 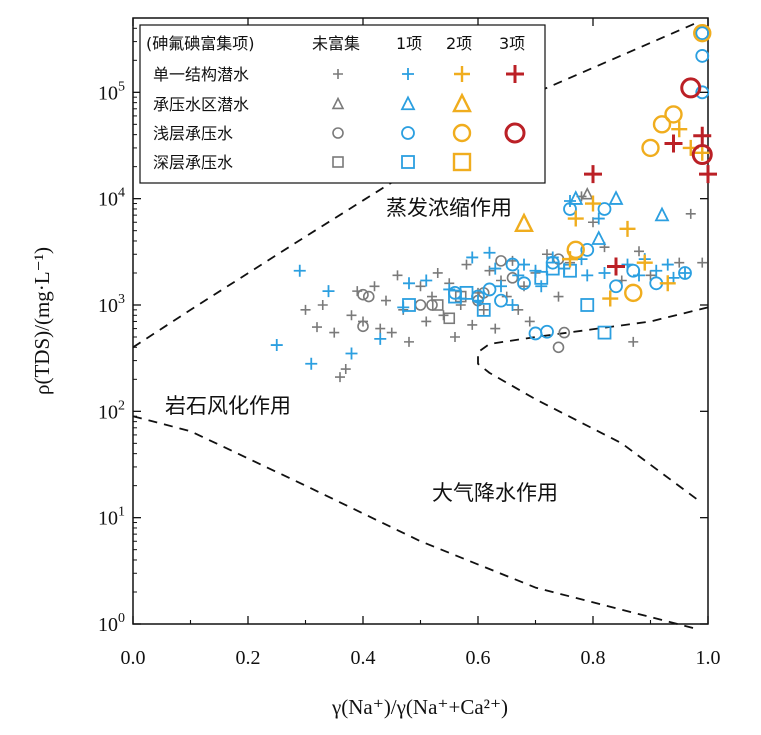 What do you see at coordinates (111, 91) in the screenshot?
I see `y-tick-label-5: 10⁵` at bounding box center [111, 91].